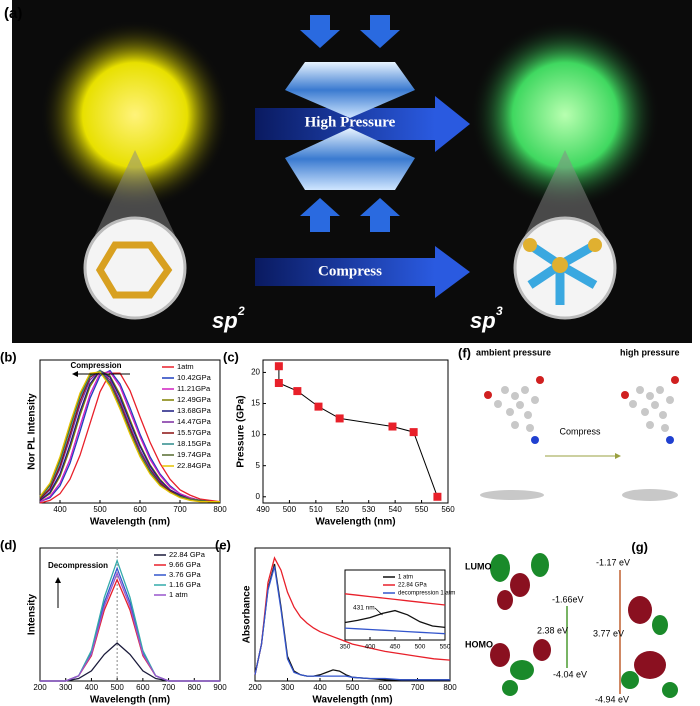  Describe the element at coordinates (255, 687) in the screenshot. I see `x-tick-label: 200` at that location.